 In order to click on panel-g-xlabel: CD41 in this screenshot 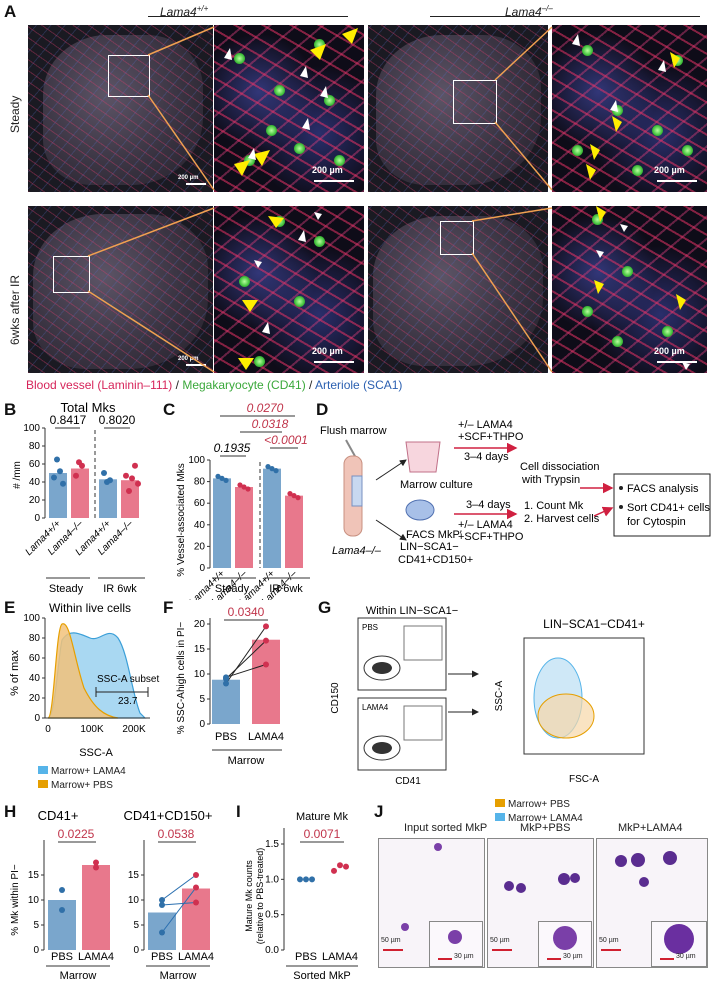, I will do `click(408, 781)`.